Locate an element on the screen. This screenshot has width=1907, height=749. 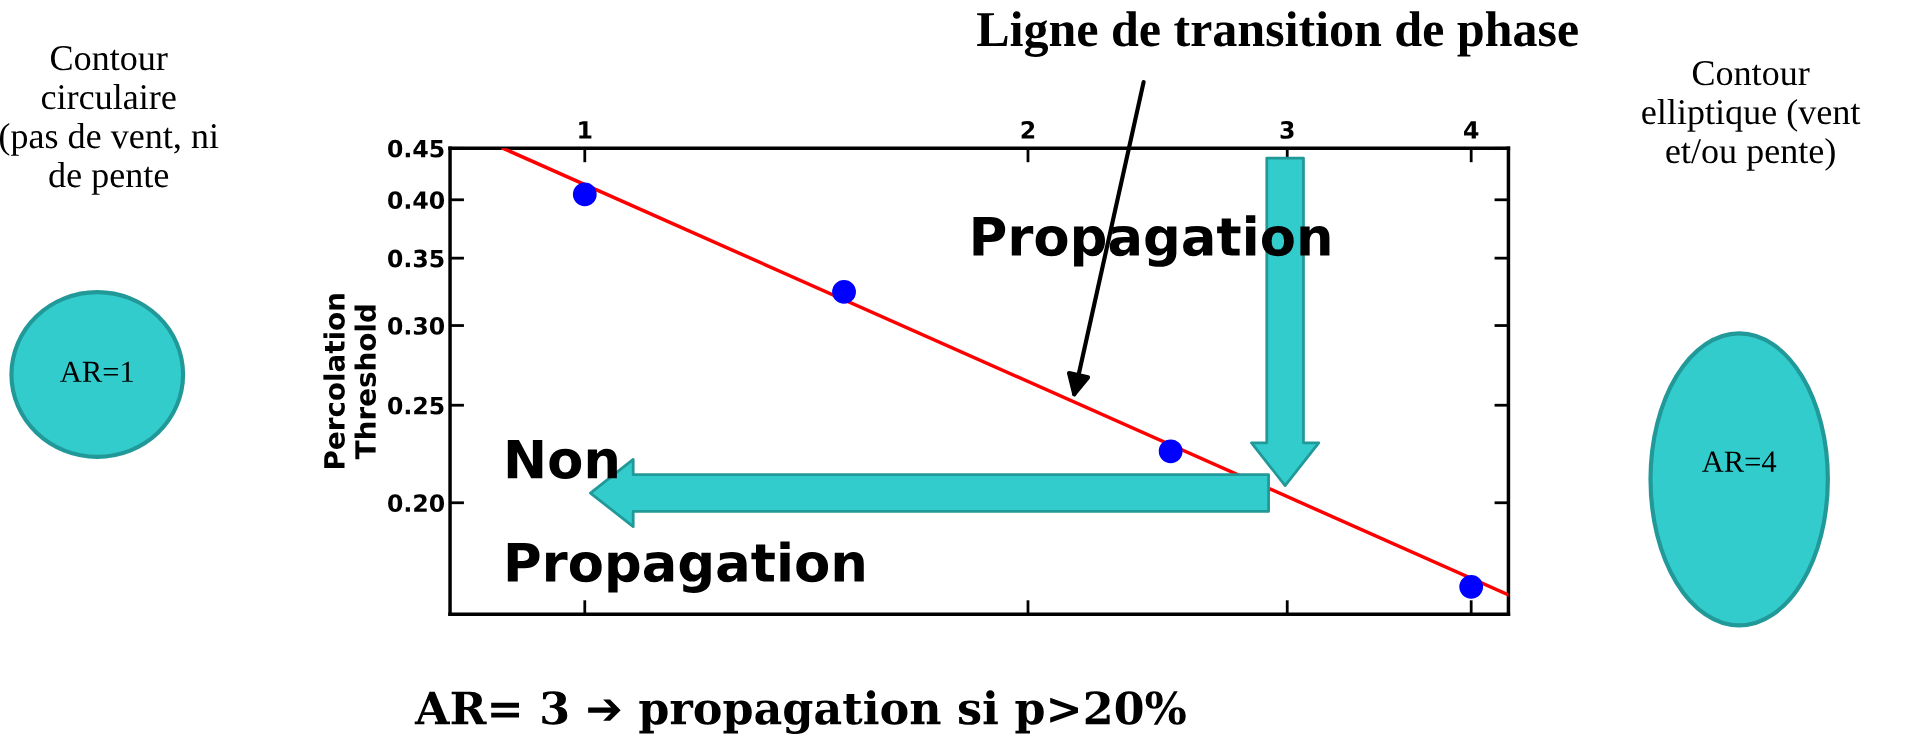
text: AR= 3 ➔ propagation si p>20% is located at coordinates (800, 712).